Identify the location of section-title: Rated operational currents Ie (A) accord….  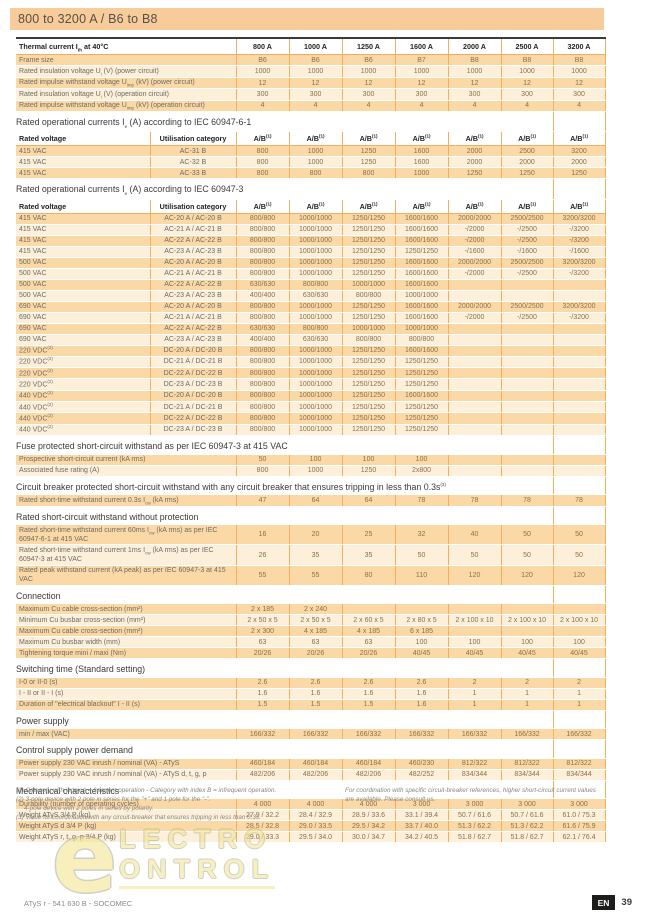
(285, 122).